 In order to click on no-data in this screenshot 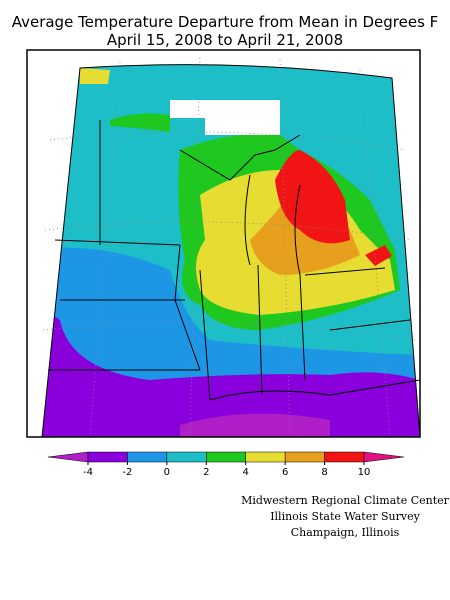, I will do `click(225, 117)`.